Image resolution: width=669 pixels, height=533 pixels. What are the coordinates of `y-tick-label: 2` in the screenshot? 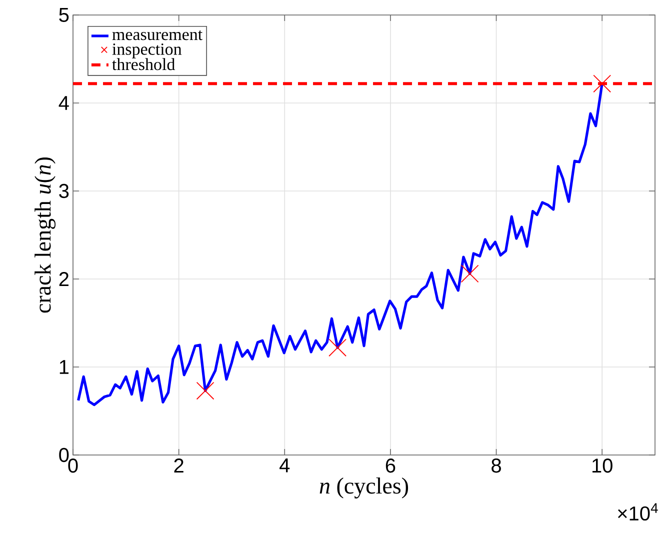 It's located at (63, 279).